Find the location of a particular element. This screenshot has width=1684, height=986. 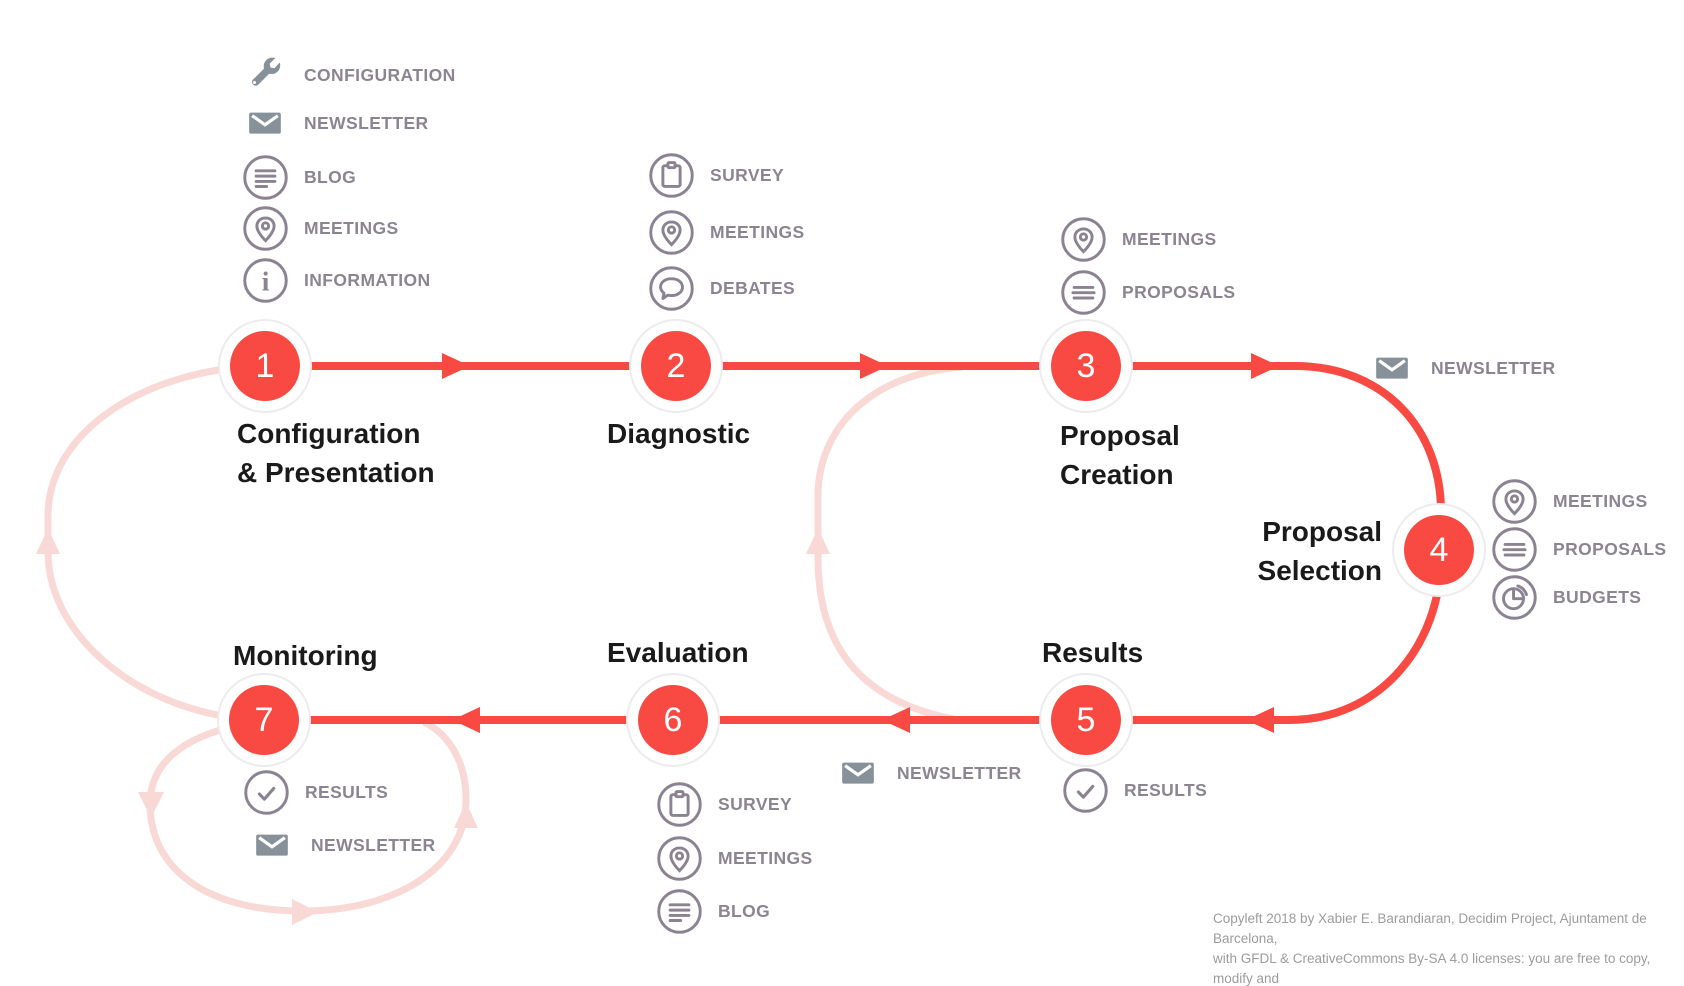

step-5-icon-results: RESULTS is located at coordinates (1133, 790).